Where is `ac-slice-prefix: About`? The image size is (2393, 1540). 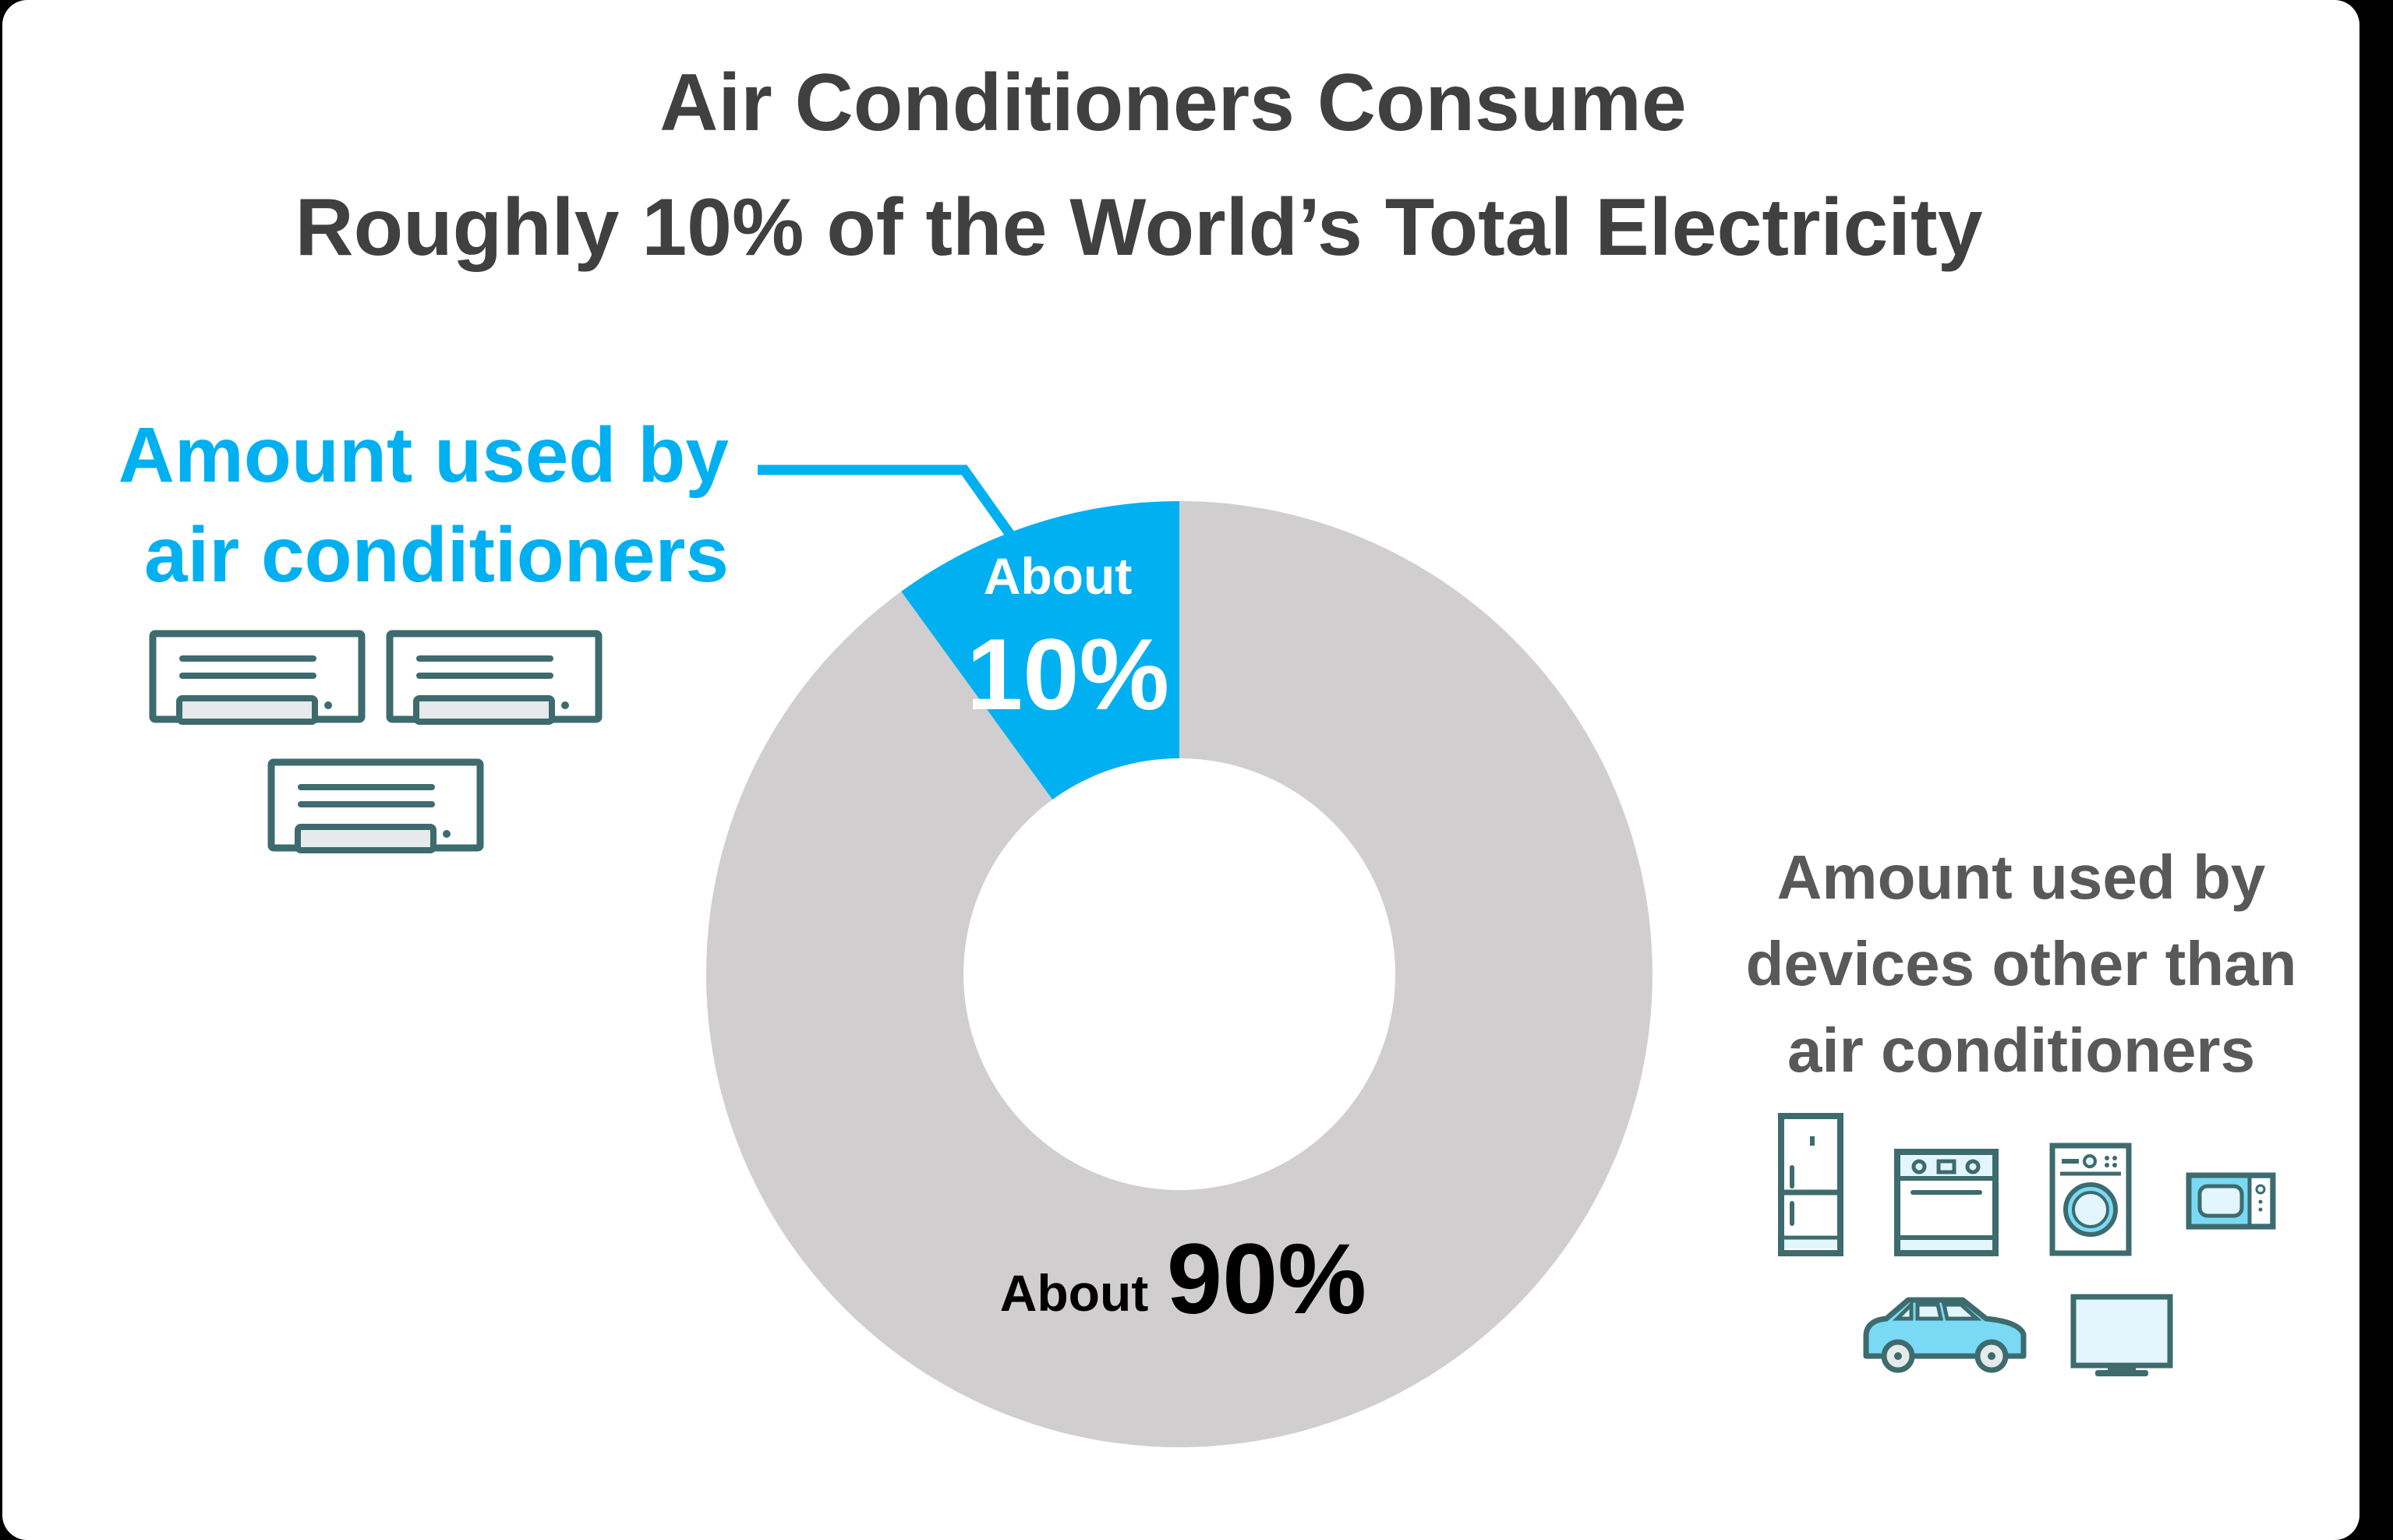 ac-slice-prefix: About is located at coordinates (1058, 576).